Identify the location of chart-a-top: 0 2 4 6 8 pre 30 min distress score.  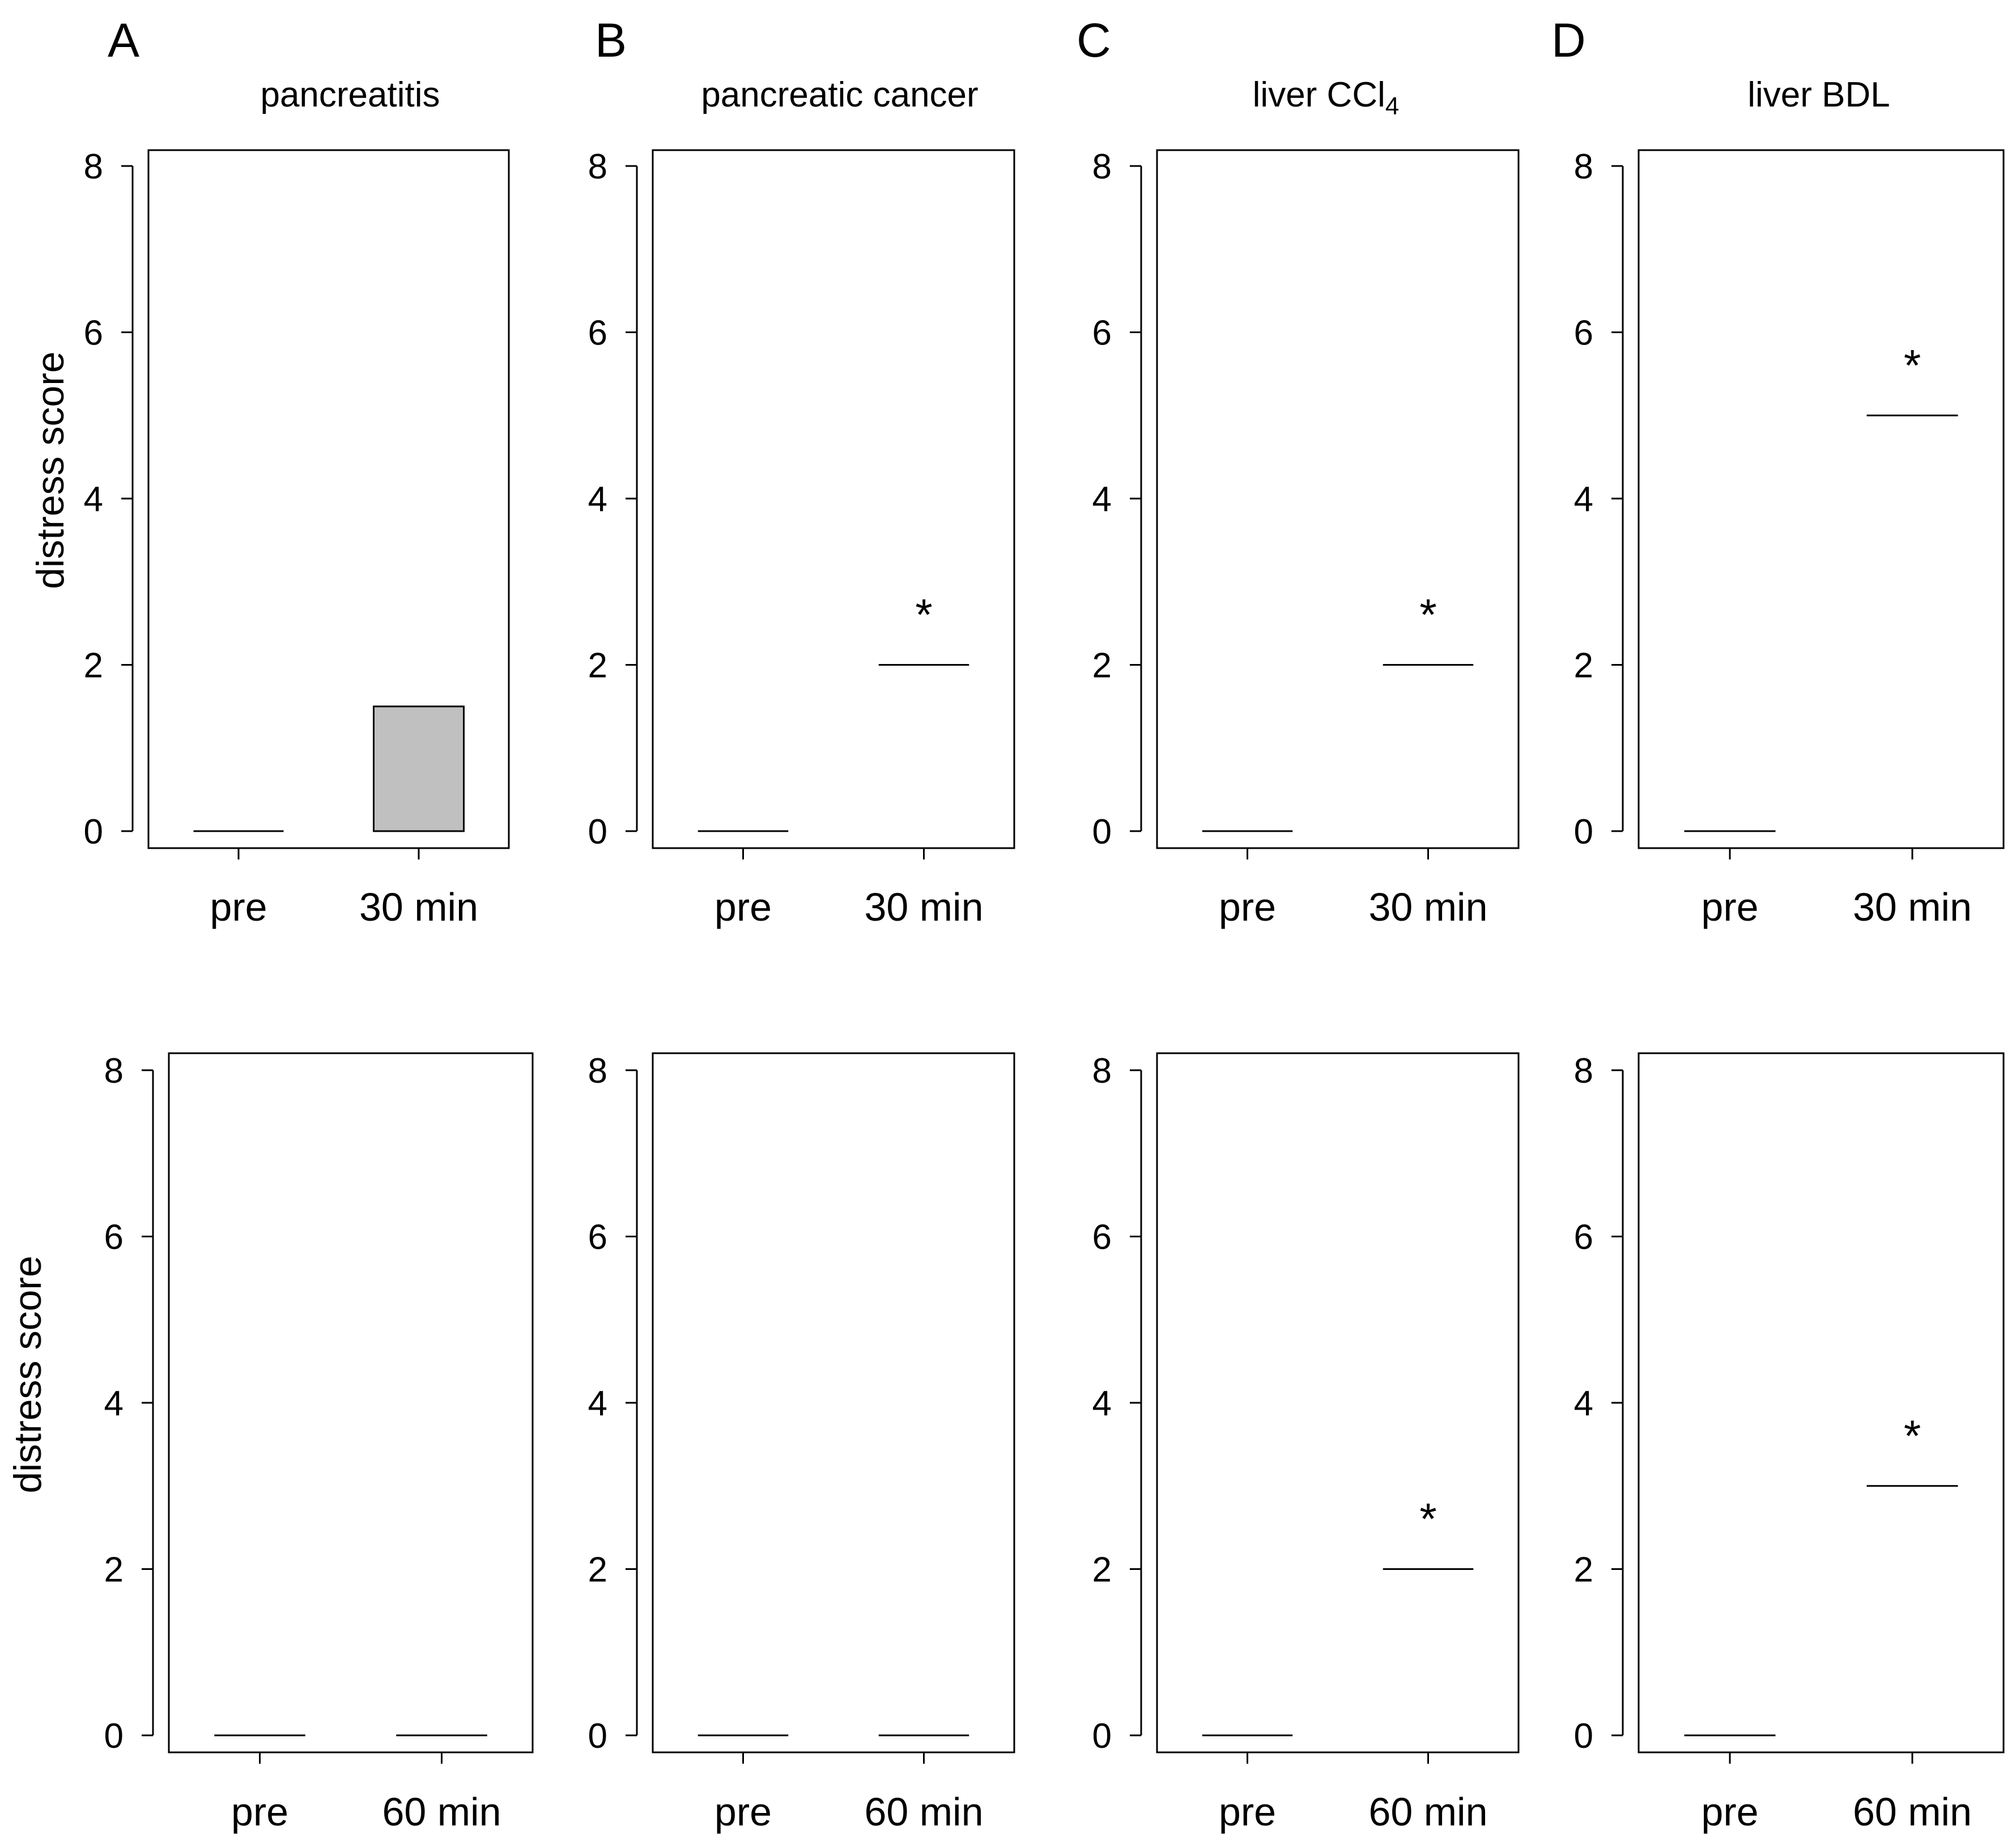
(269, 538).